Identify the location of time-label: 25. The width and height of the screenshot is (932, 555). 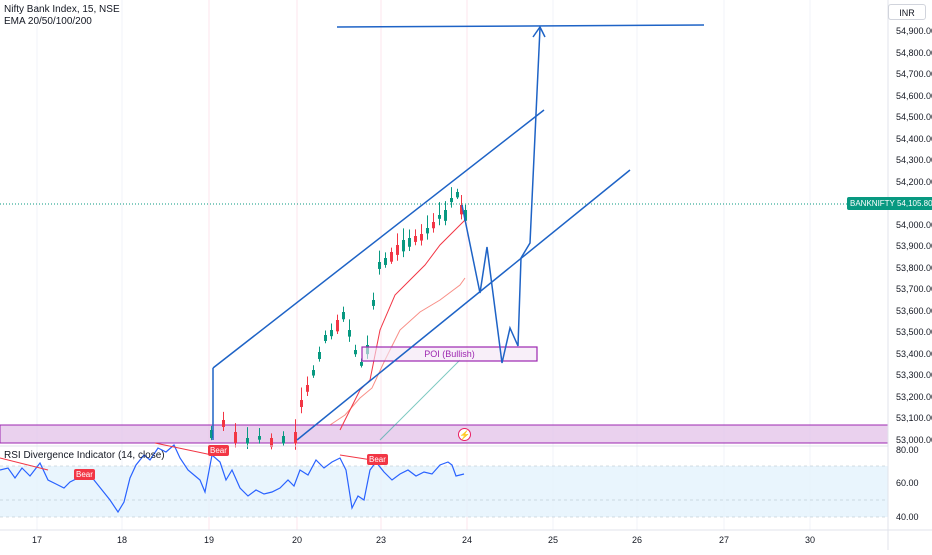
(553, 540).